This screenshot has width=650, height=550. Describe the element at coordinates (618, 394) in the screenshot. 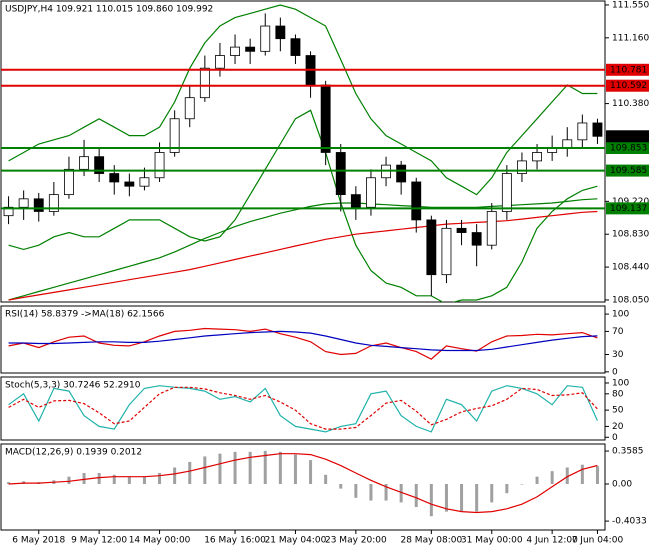

I see `y-tick-label: 80` at that location.